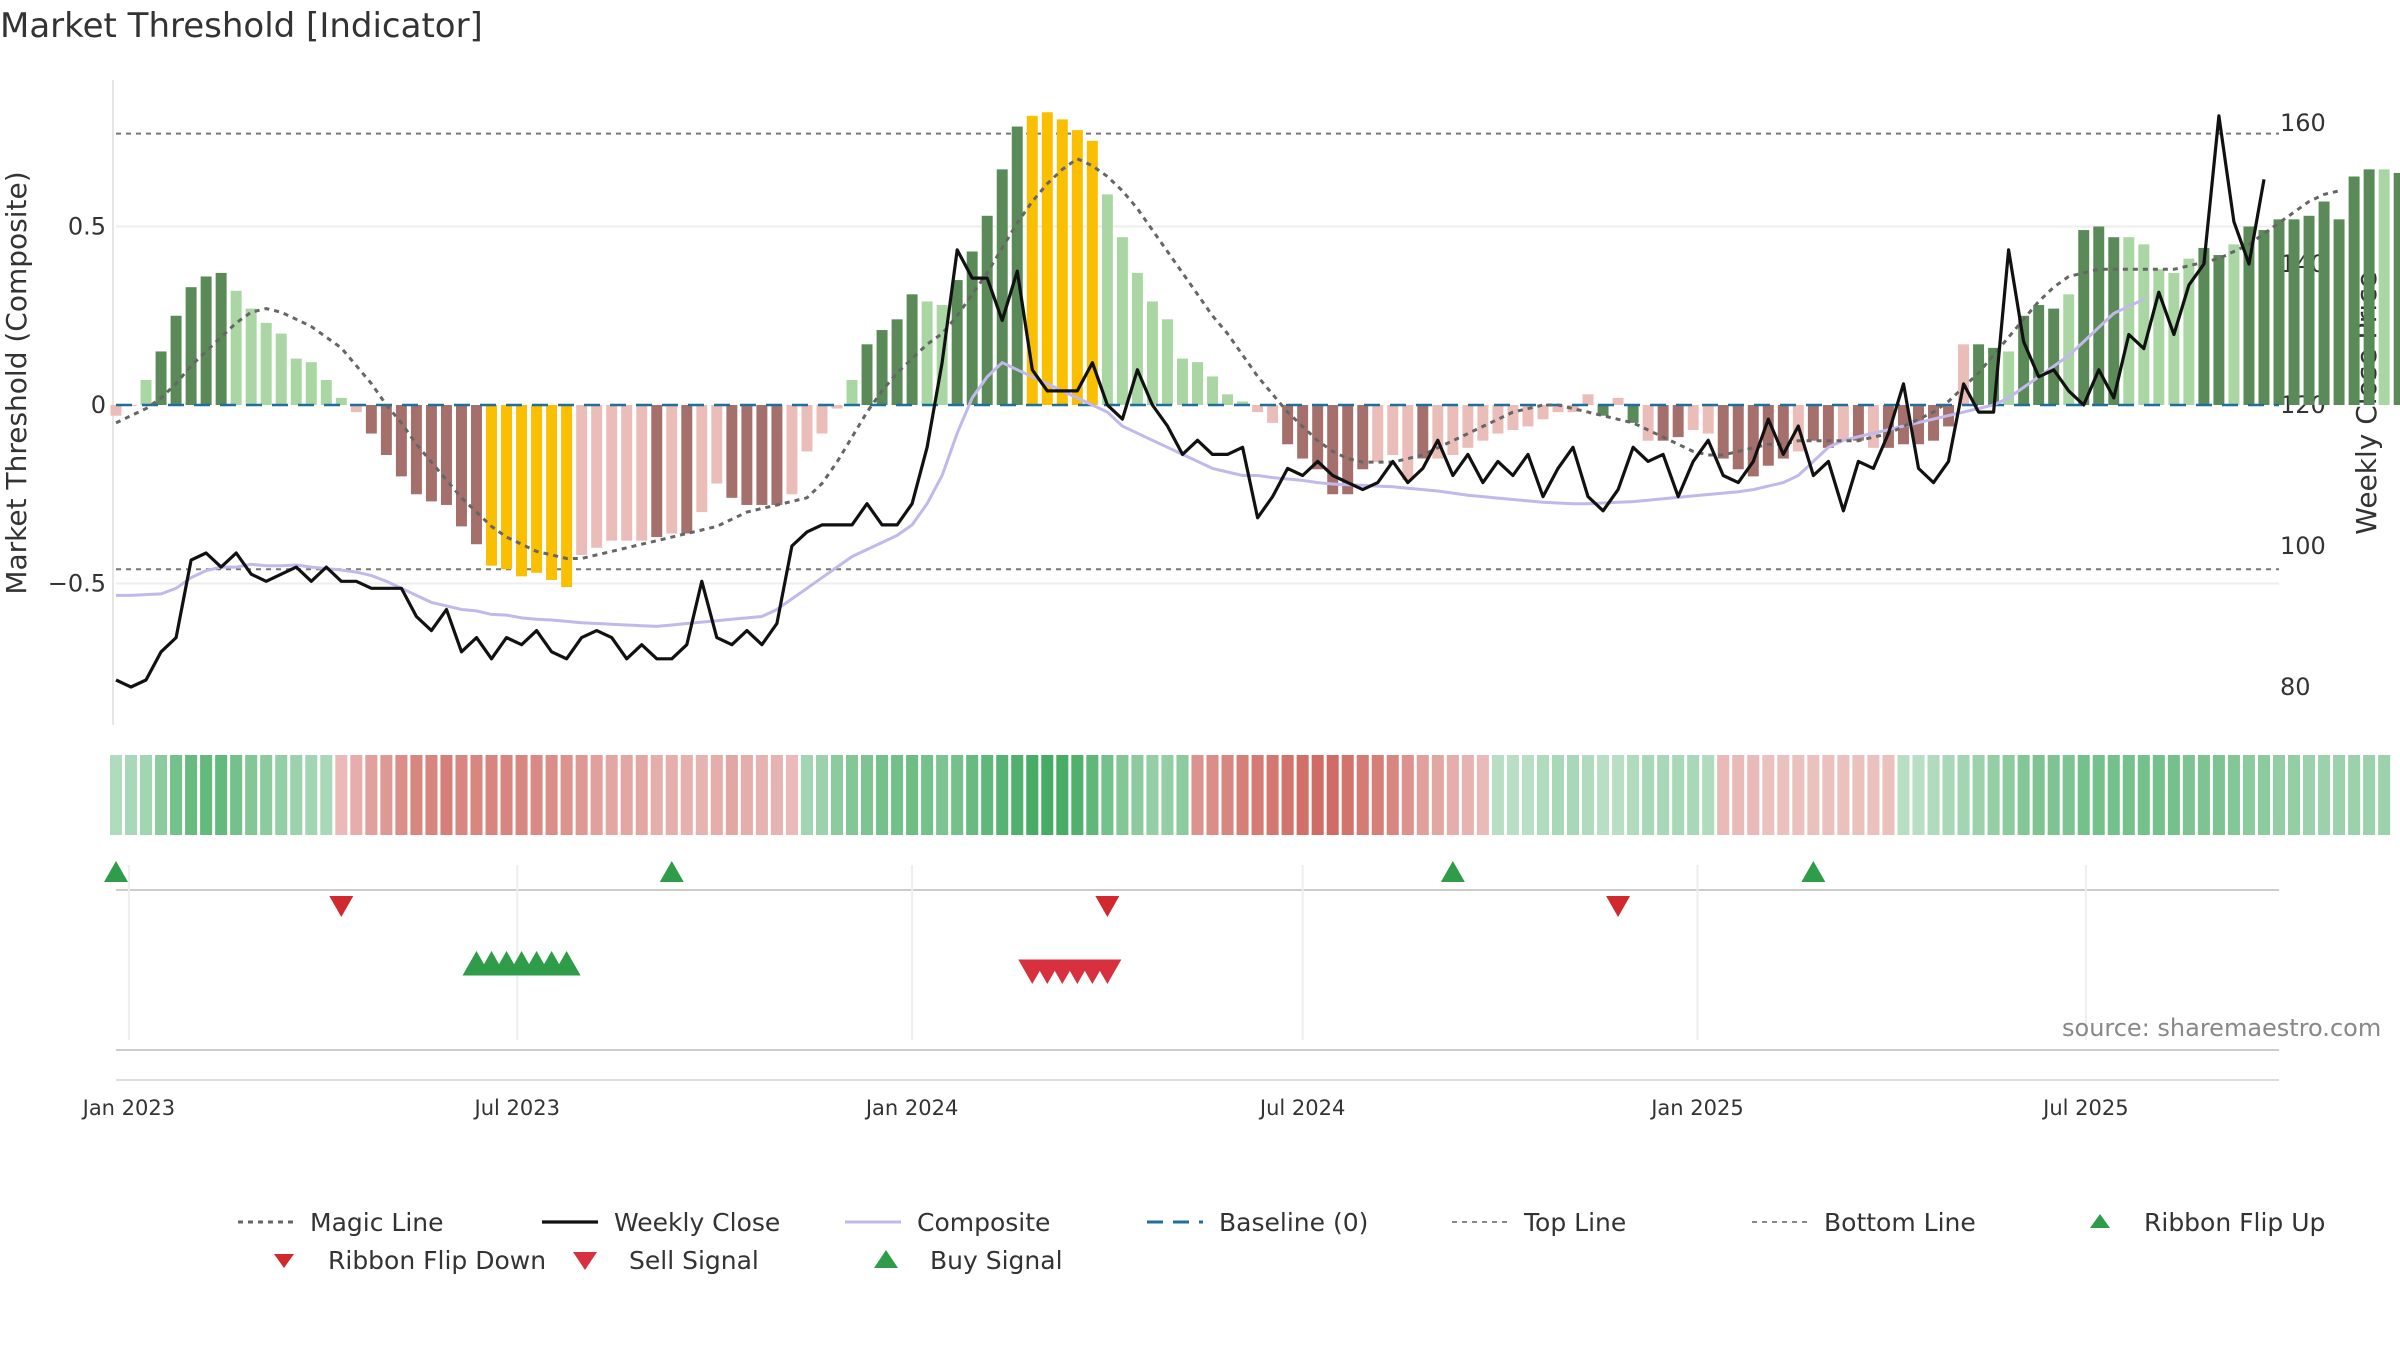 This screenshot has width=2400, height=1350. I want to click on legend-label: Buy Signal, so click(996, 1260).